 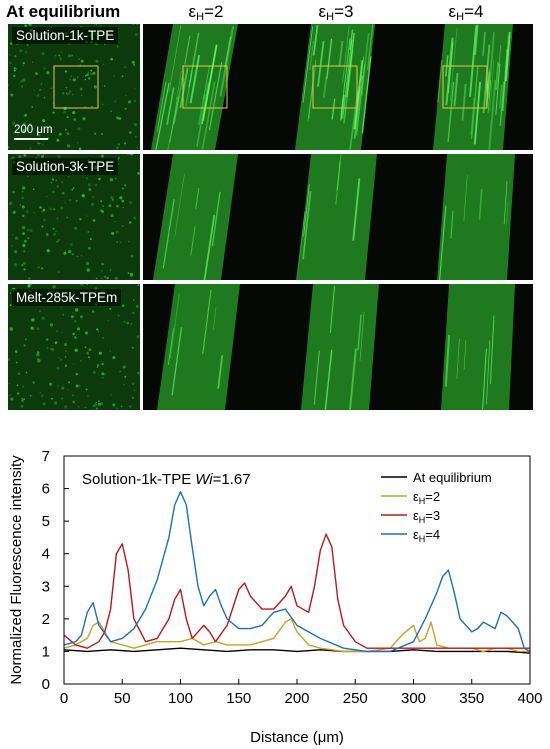 I want to click on annotation-wi: Wi, so click(x=204, y=479).